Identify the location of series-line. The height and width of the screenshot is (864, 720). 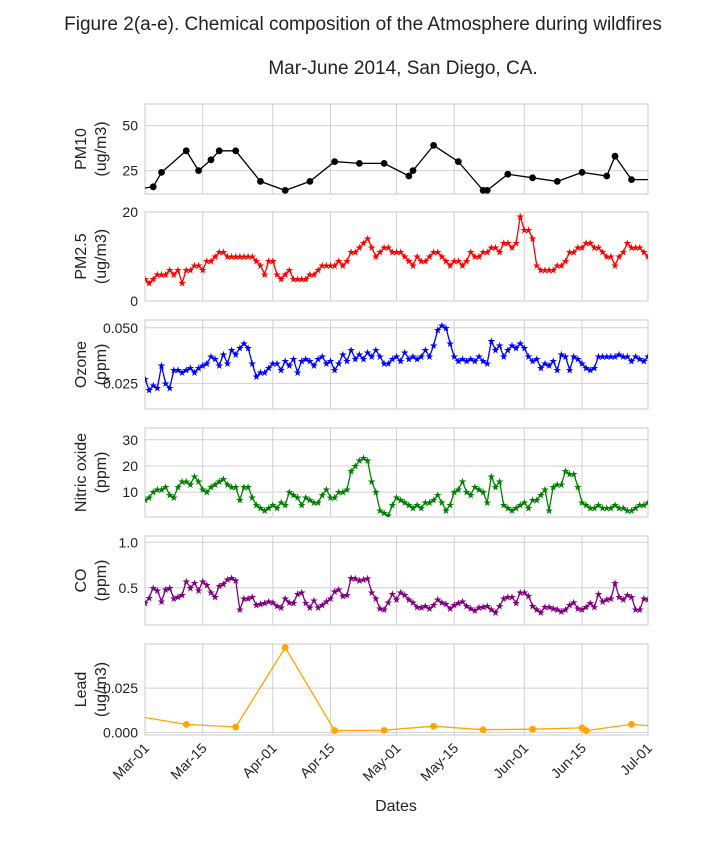
(396, 358).